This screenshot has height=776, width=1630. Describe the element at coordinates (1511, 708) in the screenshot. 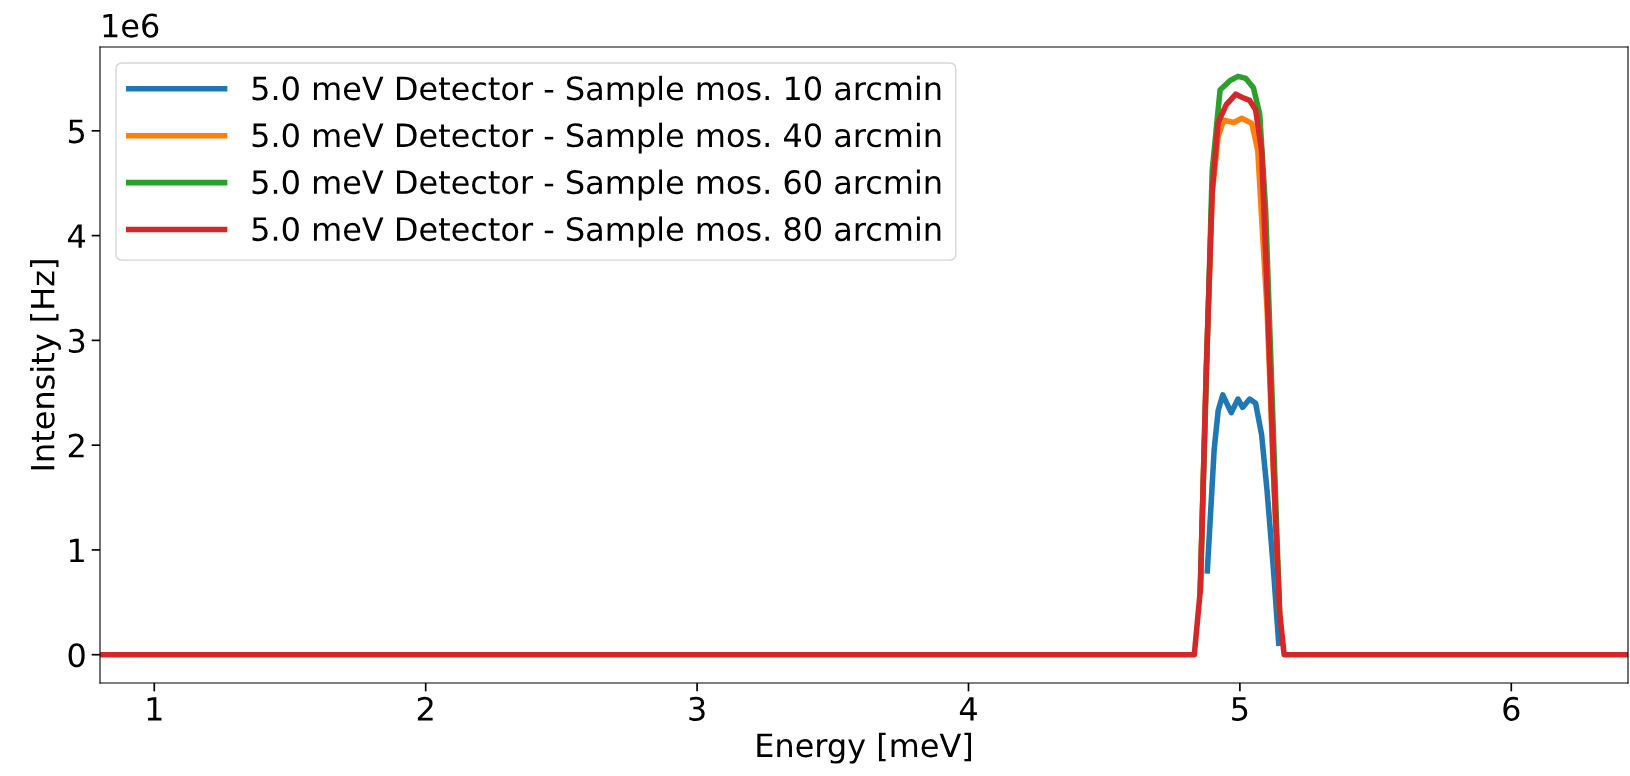

I see `x-tick-label: 6` at that location.